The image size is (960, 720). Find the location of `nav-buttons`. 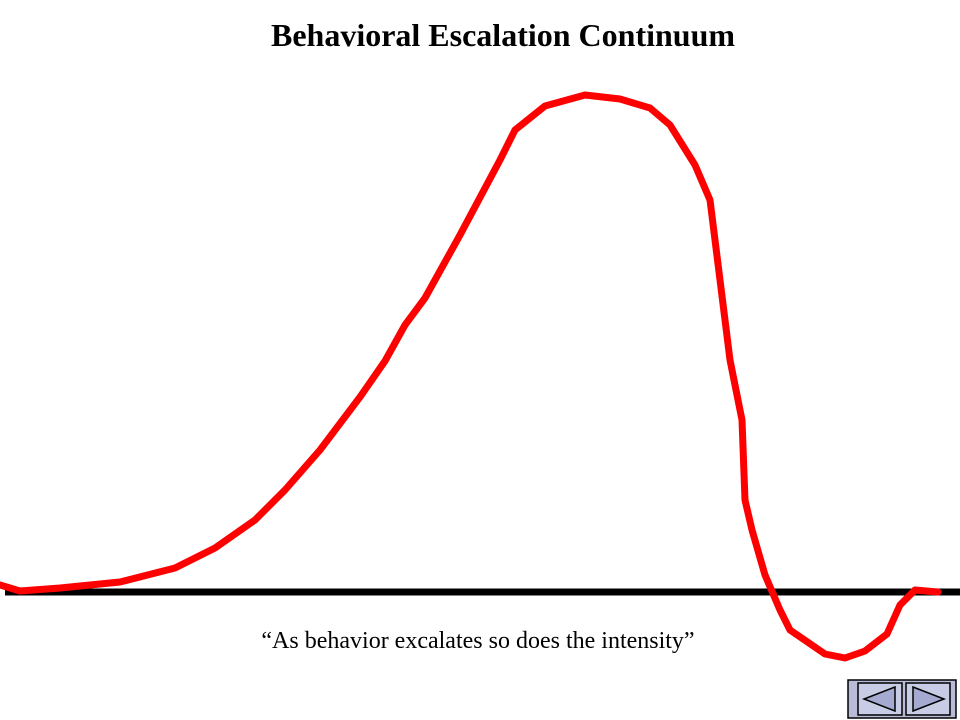

nav-buttons is located at coordinates (902, 699).